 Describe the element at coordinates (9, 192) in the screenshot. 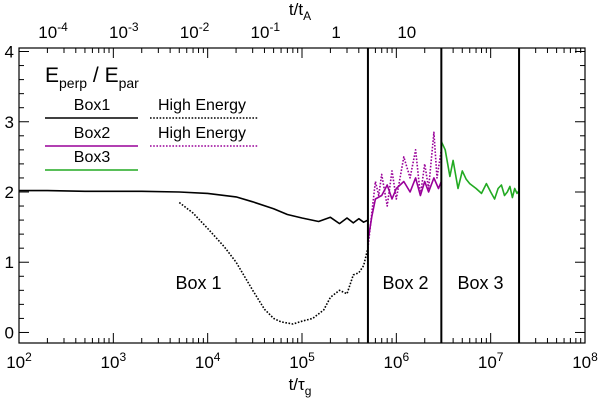

I see `y-tick-label: 2` at that location.